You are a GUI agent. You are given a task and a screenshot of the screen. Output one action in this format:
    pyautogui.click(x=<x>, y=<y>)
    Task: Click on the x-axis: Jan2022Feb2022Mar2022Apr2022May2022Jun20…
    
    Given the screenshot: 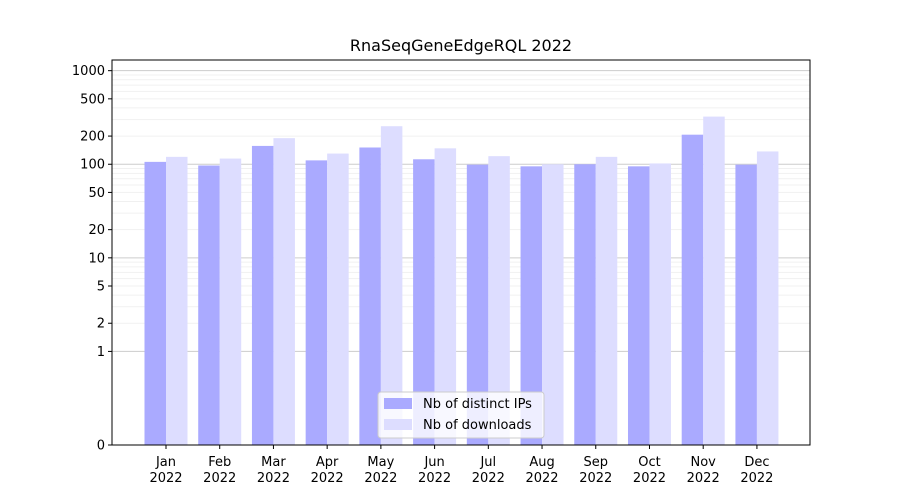 What is the action you would take?
    pyautogui.click(x=461, y=465)
    